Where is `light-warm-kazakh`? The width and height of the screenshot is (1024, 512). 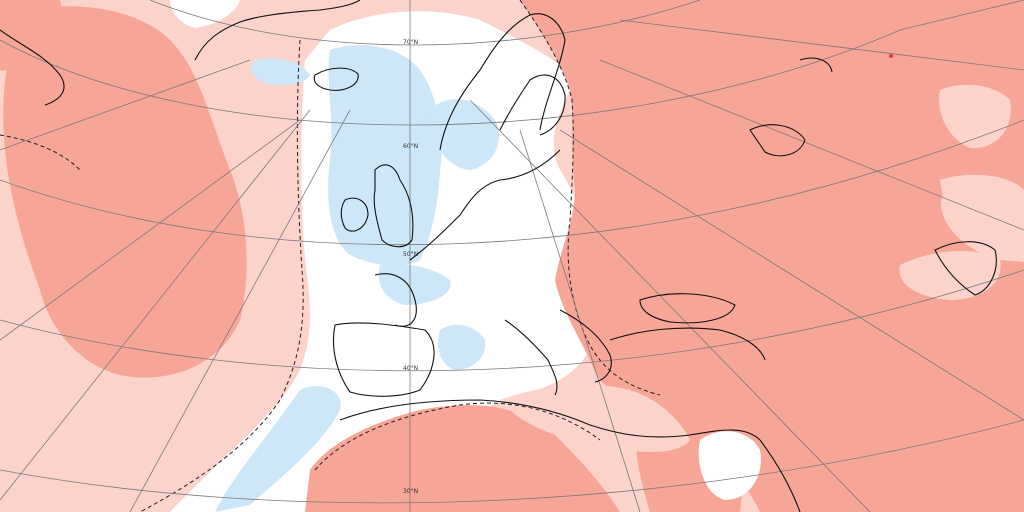 light-warm-kazakh is located at coordinates (982, 199).